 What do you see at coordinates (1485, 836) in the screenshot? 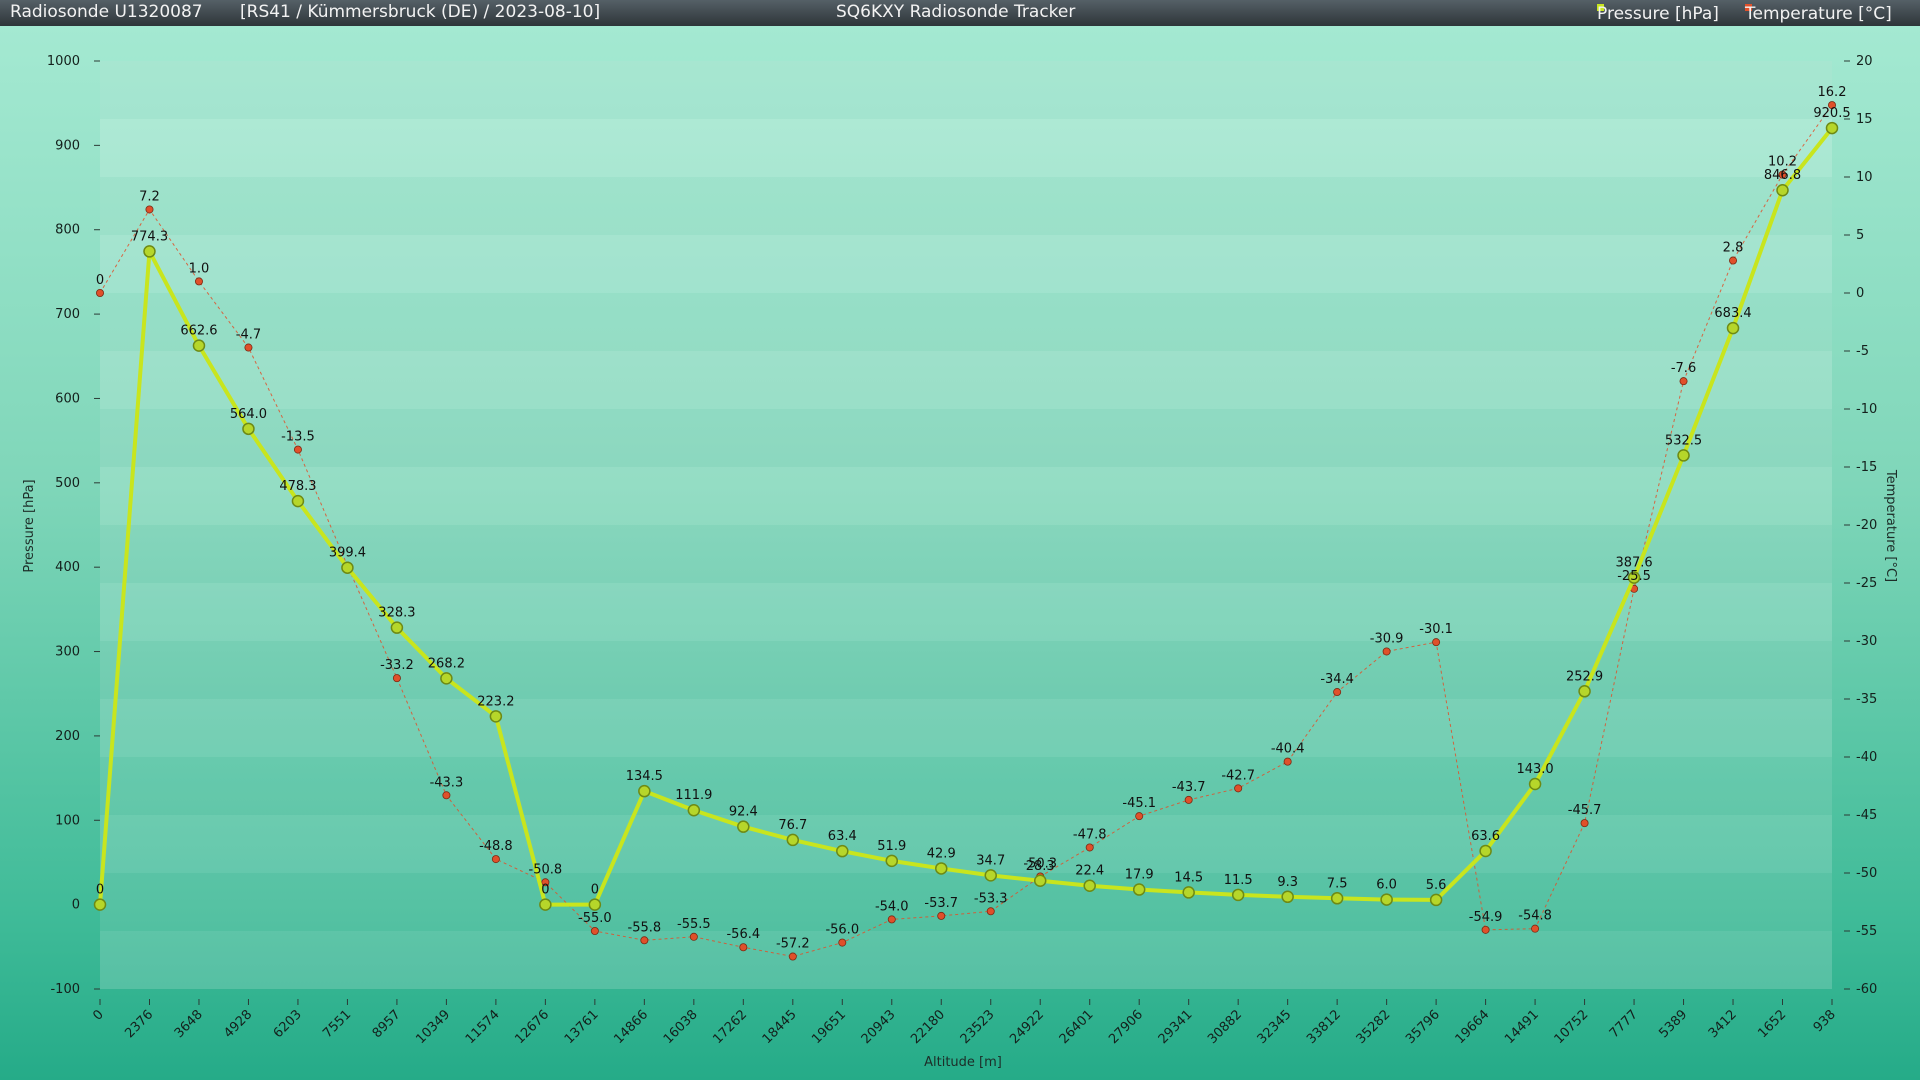
I see `pressure-data-label: 63.6` at bounding box center [1485, 836].